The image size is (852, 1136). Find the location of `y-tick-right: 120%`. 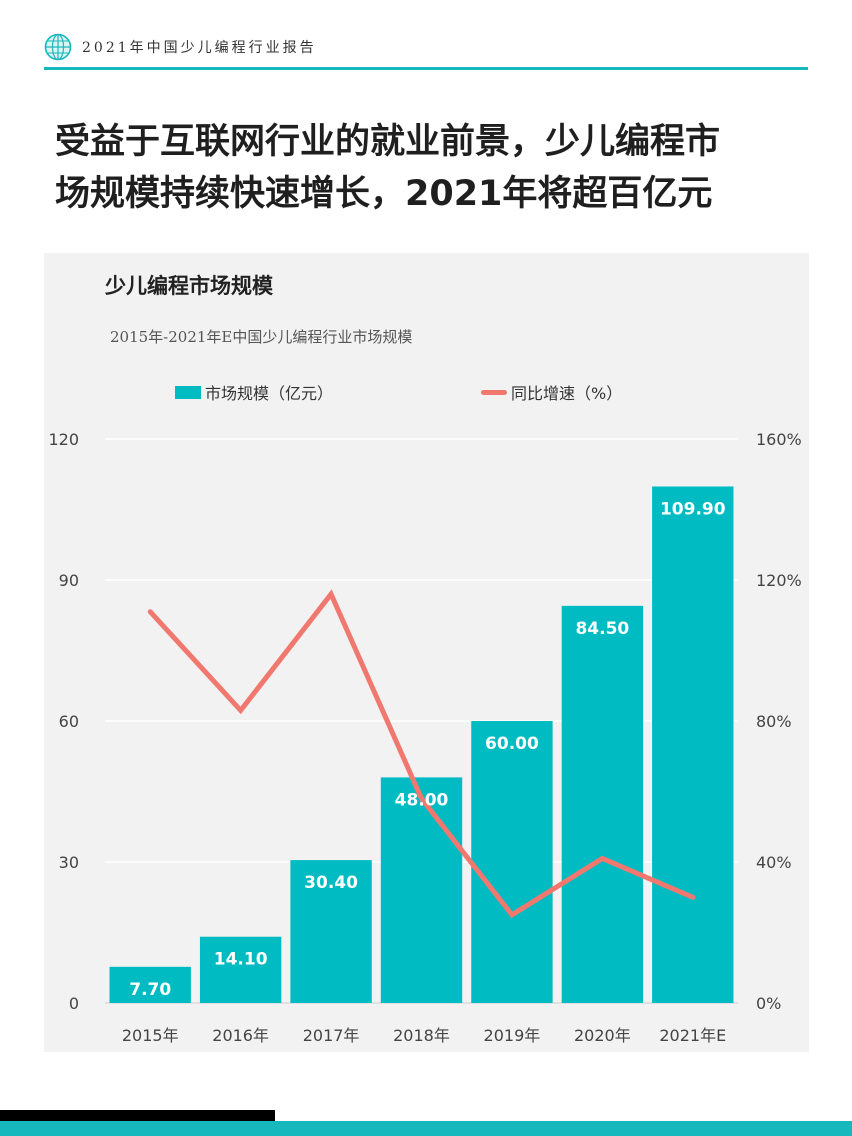

y-tick-right: 120% is located at coordinates (779, 580).